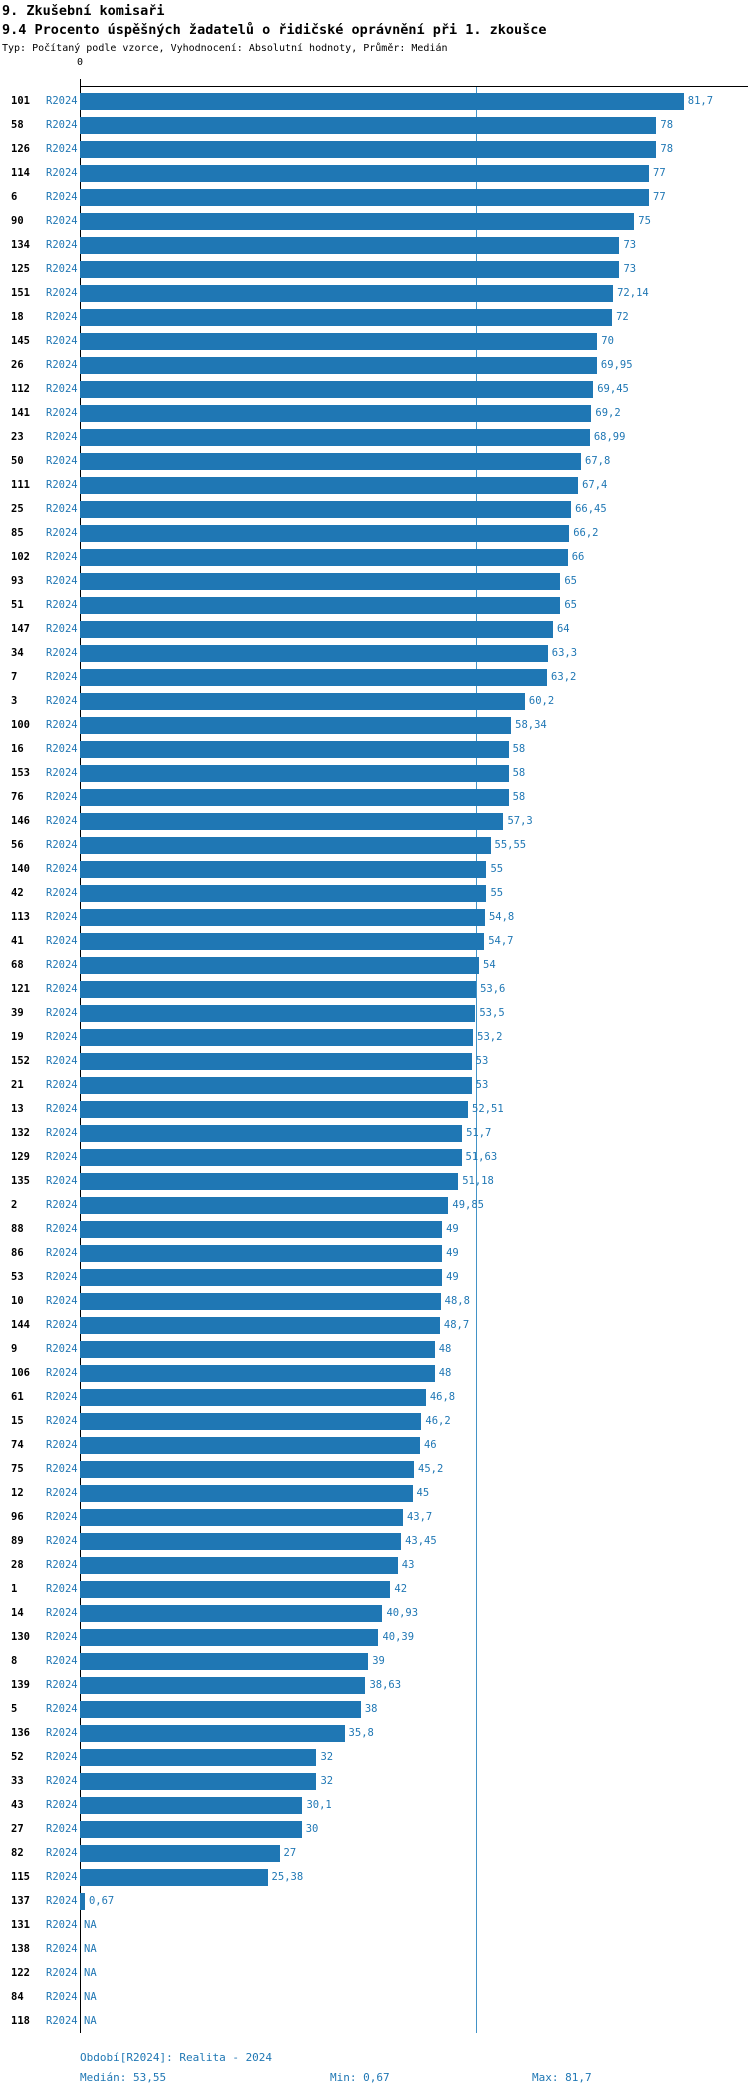  Describe the element at coordinates (375, 1349) in the screenshot. I see `chart-row: 9 R2024 48` at that location.